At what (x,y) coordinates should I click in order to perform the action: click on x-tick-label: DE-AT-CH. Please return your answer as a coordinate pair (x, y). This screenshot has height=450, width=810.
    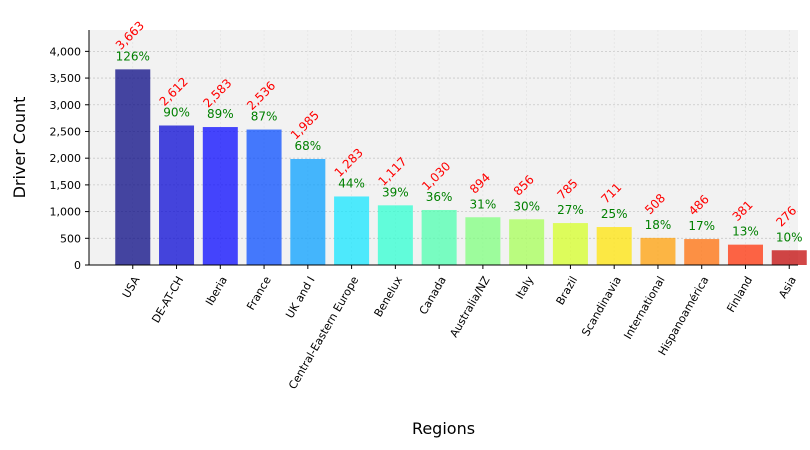
    Looking at the image, I should click on (167, 299).